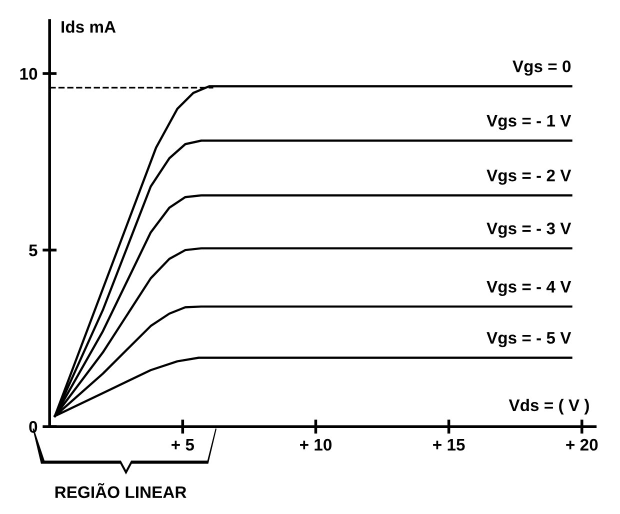 Image resolution: width=620 pixels, height=514 pixels. Describe the element at coordinates (529, 230) in the screenshot. I see `series-label: Vgs = - 3 V` at that location.